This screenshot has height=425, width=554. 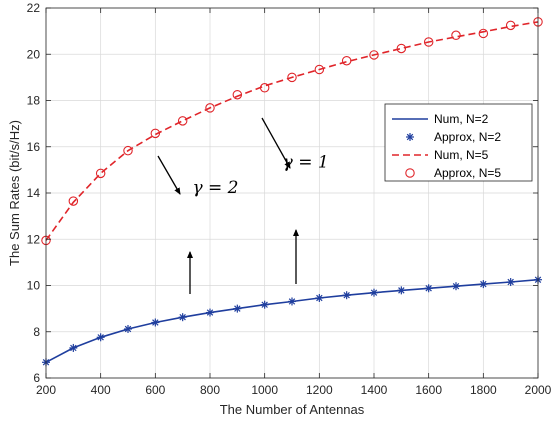 What do you see at coordinates (34, 193) in the screenshot?
I see `y-tick-label: 14` at bounding box center [34, 193].